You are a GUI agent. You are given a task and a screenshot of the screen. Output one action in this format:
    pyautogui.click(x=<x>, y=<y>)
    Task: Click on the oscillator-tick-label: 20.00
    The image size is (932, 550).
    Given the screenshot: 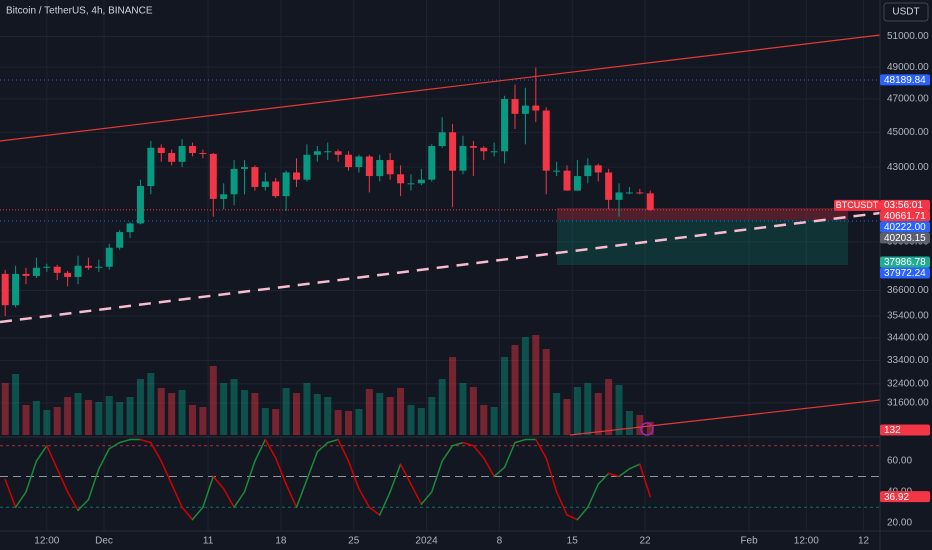 What is the action you would take?
    pyautogui.click(x=899, y=522)
    